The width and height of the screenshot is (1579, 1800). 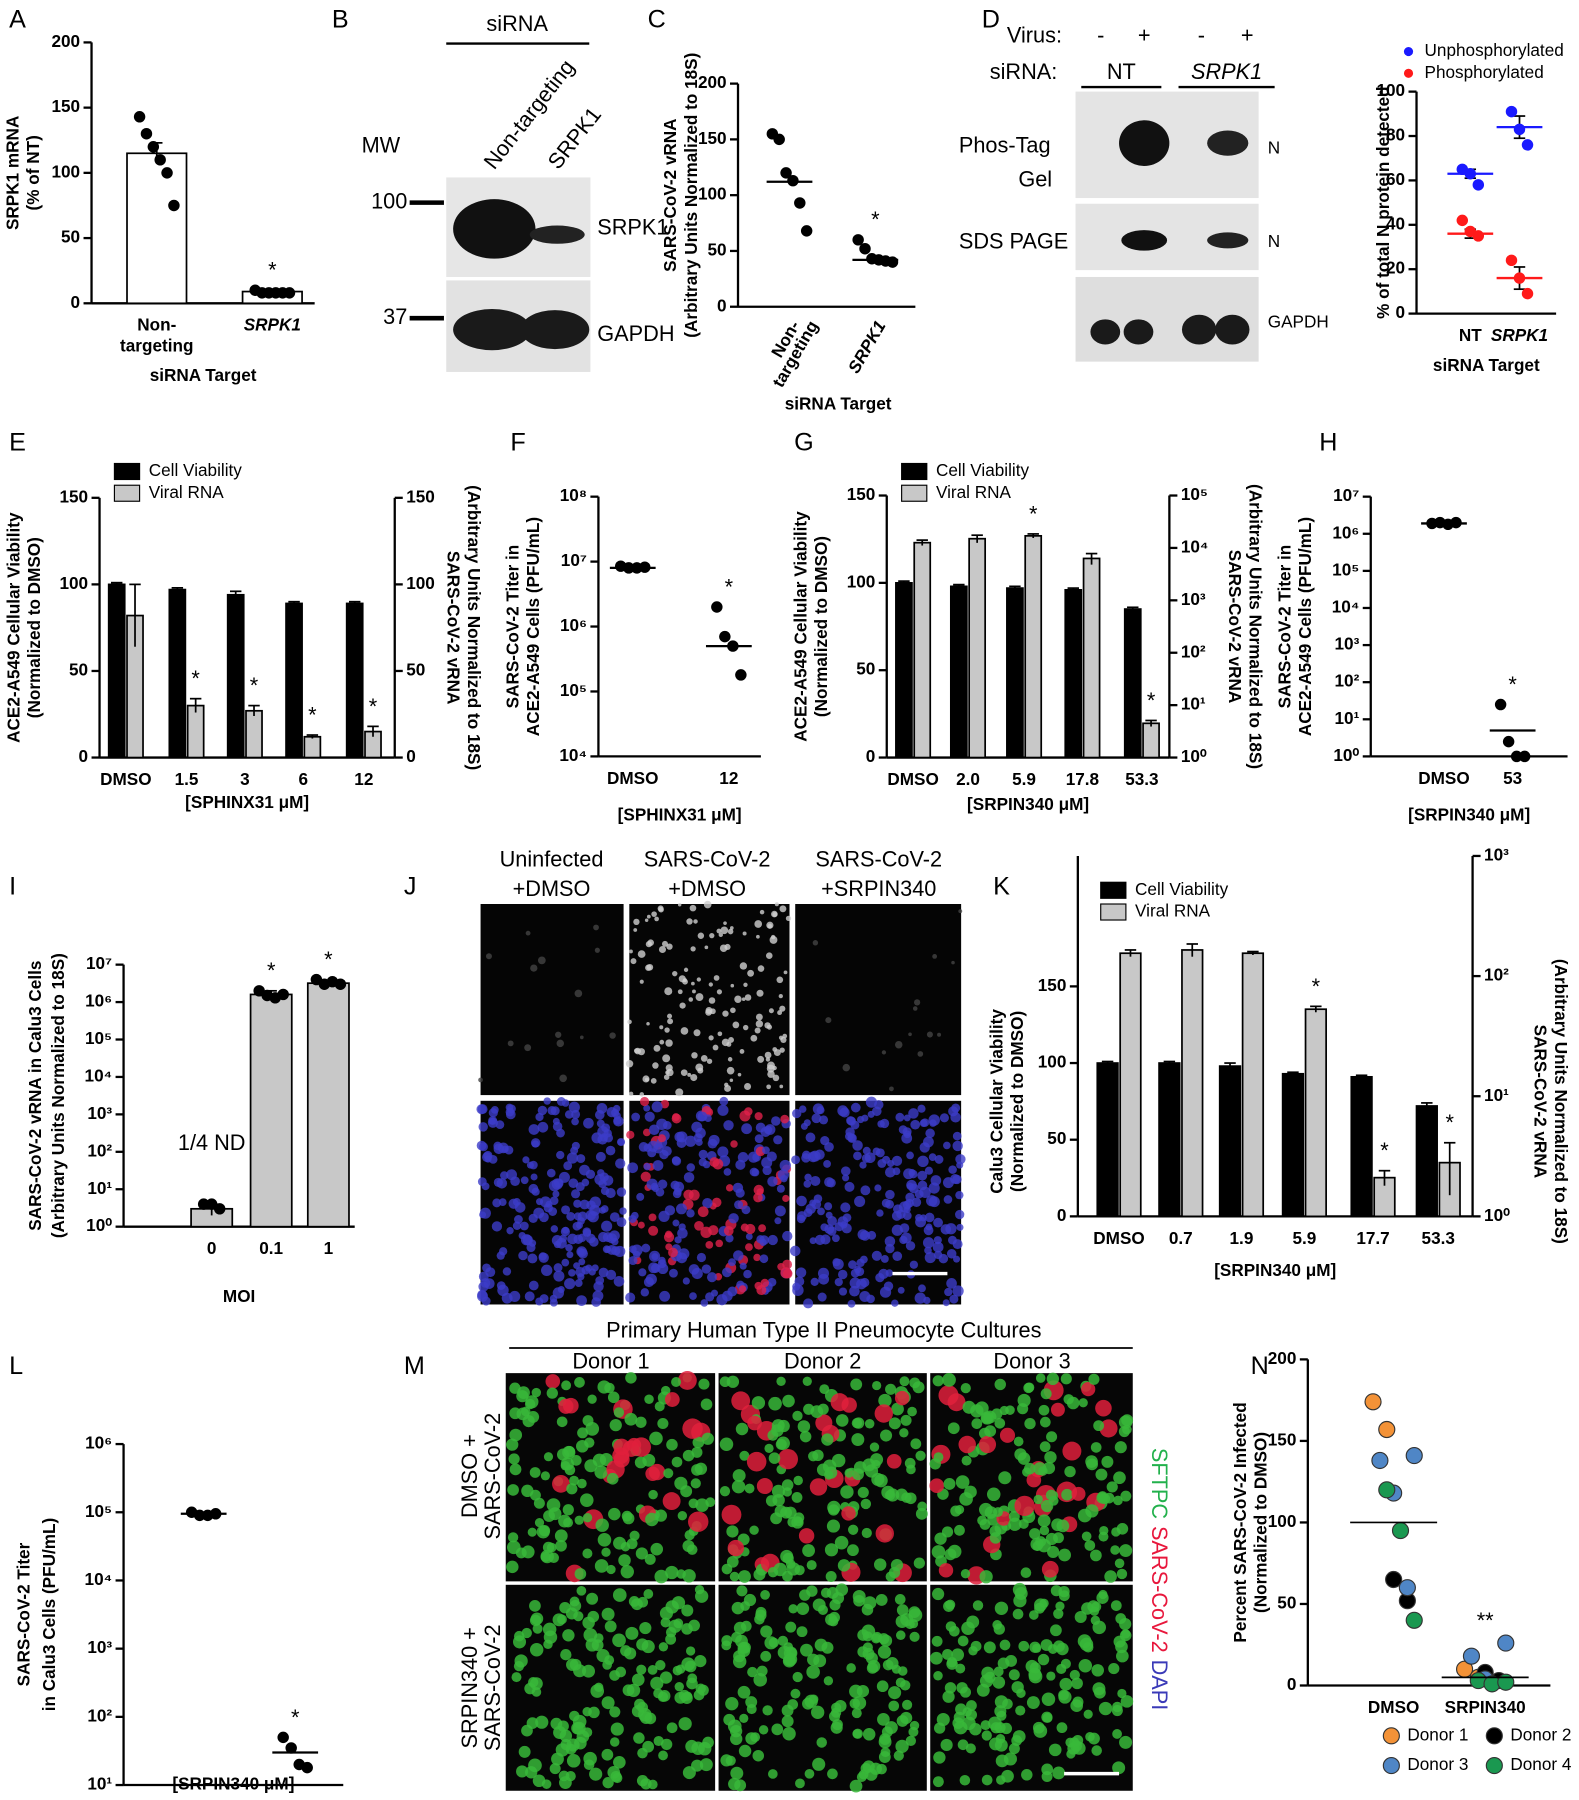 What do you see at coordinates (469, 1687) in the screenshot?
I see `row-label: SRPIN340 +` at bounding box center [469, 1687].